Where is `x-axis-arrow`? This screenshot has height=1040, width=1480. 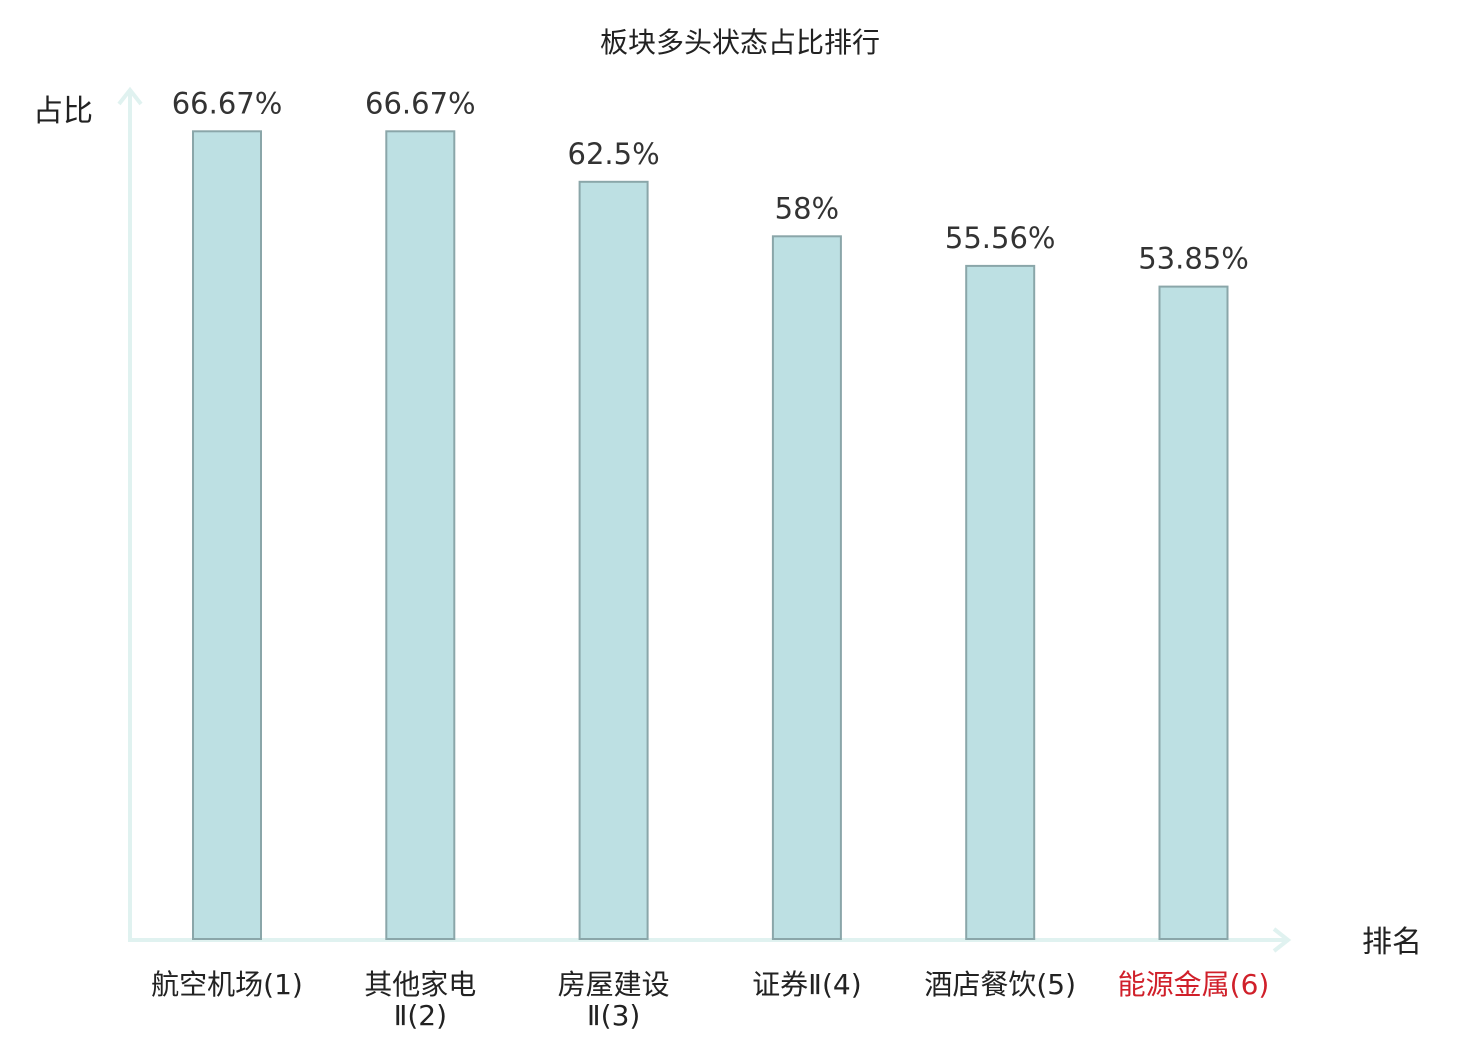
x-axis-arrow is located at coordinates (1282, 940).